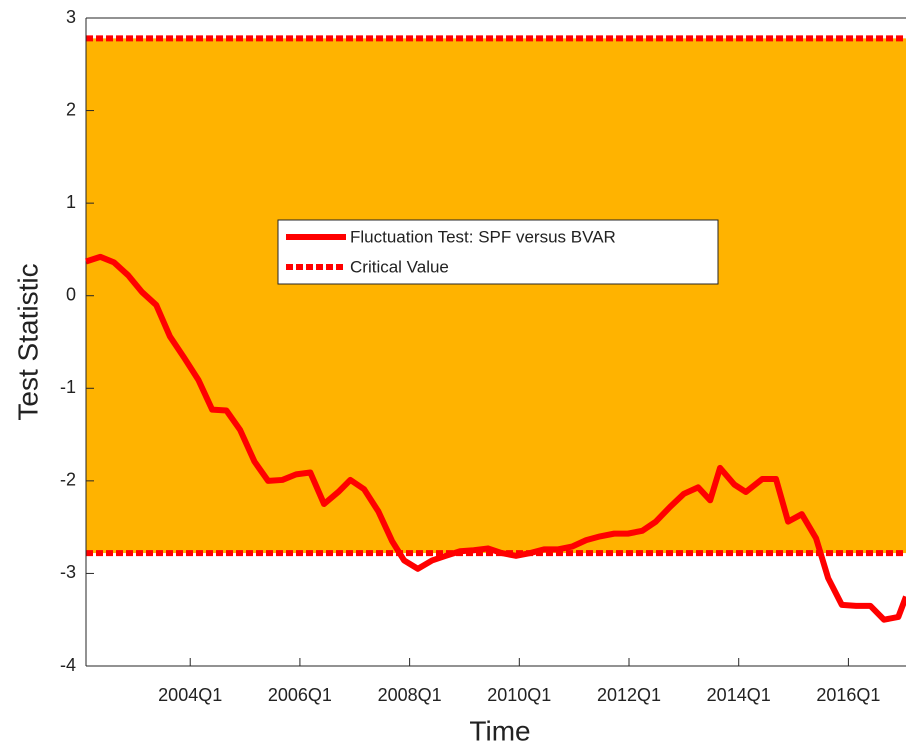  Describe the element at coordinates (410, 695) in the screenshot. I see `x-tick-label: 2008Q1` at that location.